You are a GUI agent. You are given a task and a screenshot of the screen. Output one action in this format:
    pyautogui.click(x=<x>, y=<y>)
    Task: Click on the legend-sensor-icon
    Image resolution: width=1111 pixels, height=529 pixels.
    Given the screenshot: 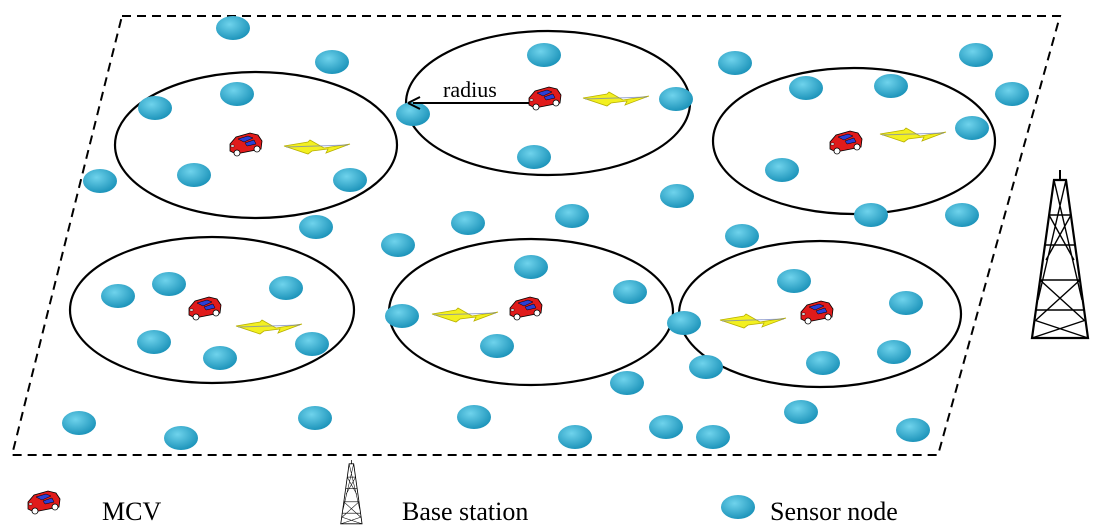 What is the action you would take?
    pyautogui.click(x=738, y=507)
    